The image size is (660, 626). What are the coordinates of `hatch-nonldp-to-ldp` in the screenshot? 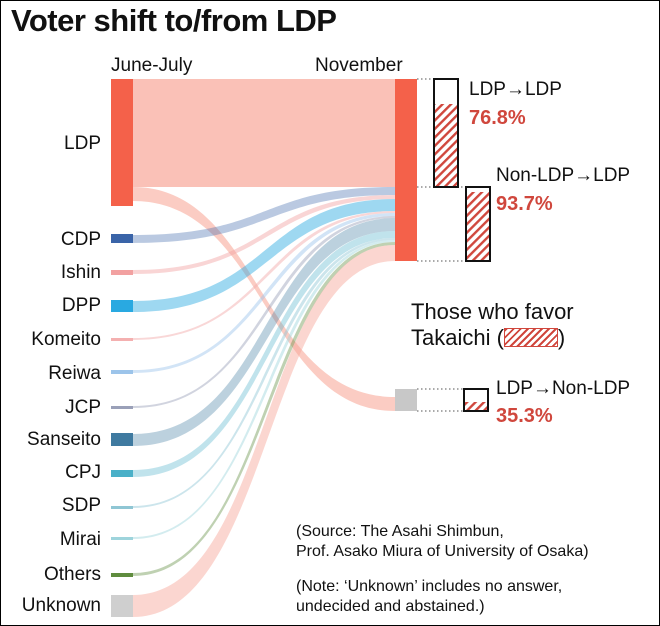 It's located at (478, 226).